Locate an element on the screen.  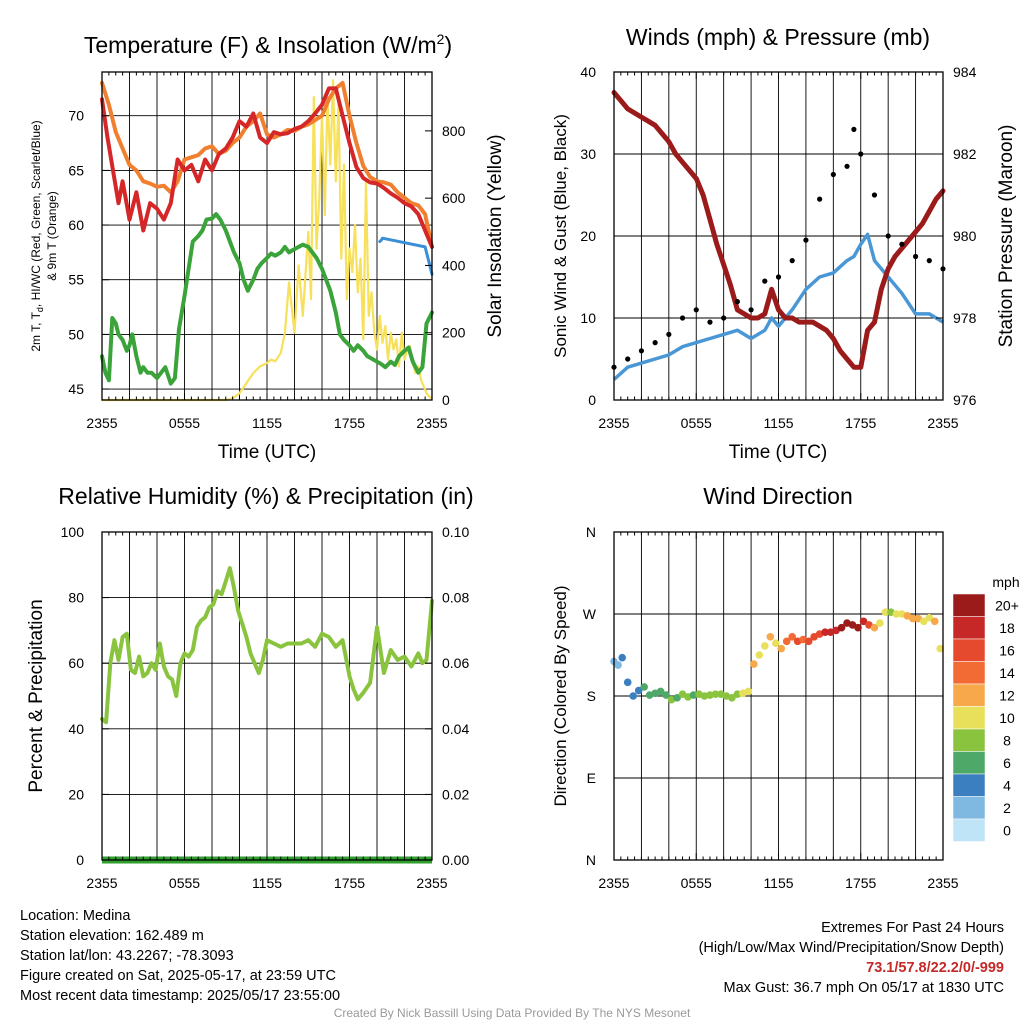
insolation-line is located at coordinates (267, 240).